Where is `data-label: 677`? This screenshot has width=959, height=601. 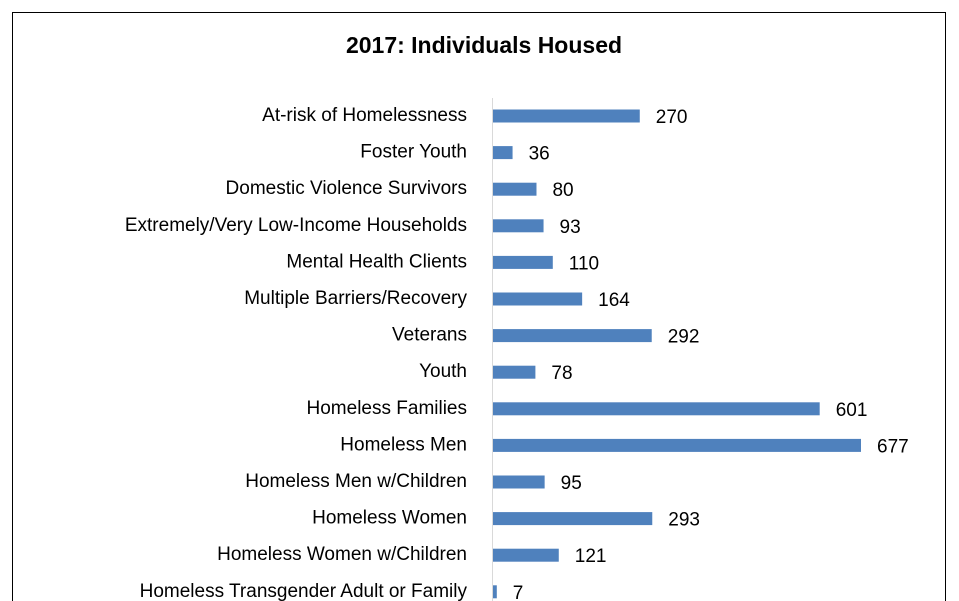
data-label: 677 is located at coordinates (893, 446).